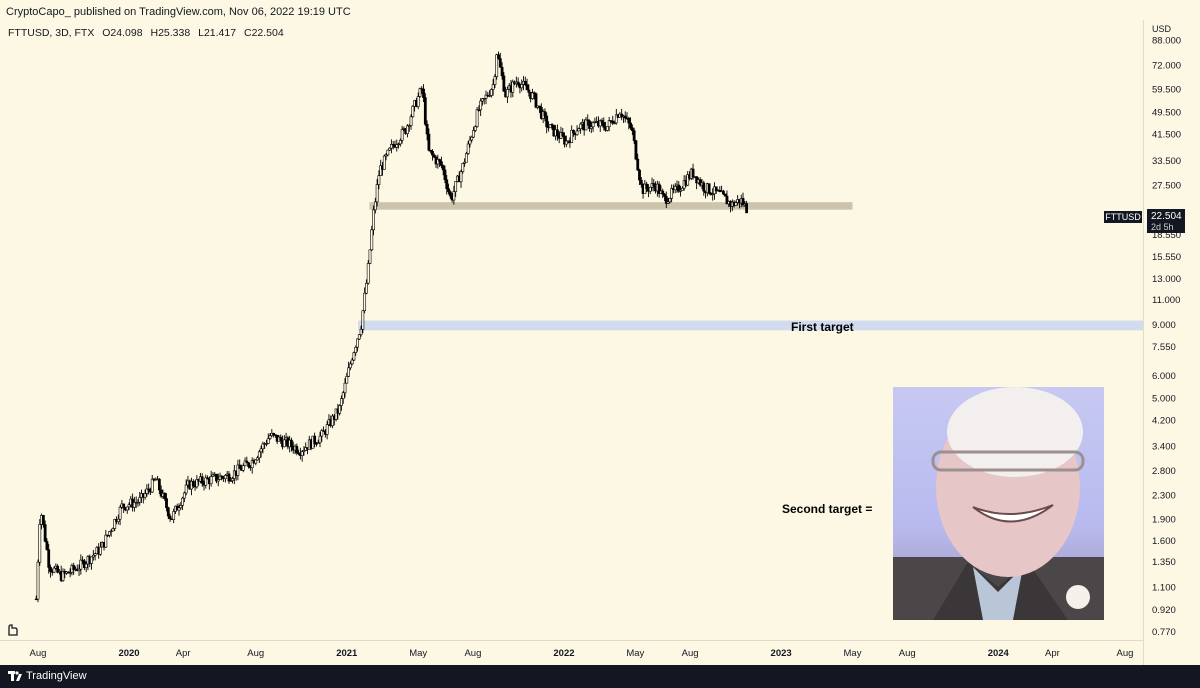 The width and height of the screenshot is (1200, 688). Describe the element at coordinates (1166, 235) in the screenshot. I see `price-tick-label: 18.550` at that location.